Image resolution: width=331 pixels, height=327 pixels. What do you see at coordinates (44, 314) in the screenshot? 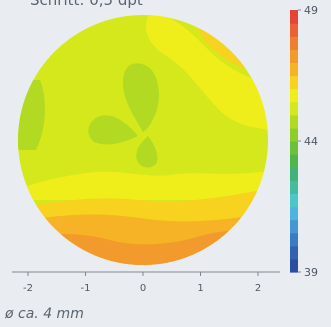
I see `footnote: ø ca. 4 mm` at bounding box center [44, 314].